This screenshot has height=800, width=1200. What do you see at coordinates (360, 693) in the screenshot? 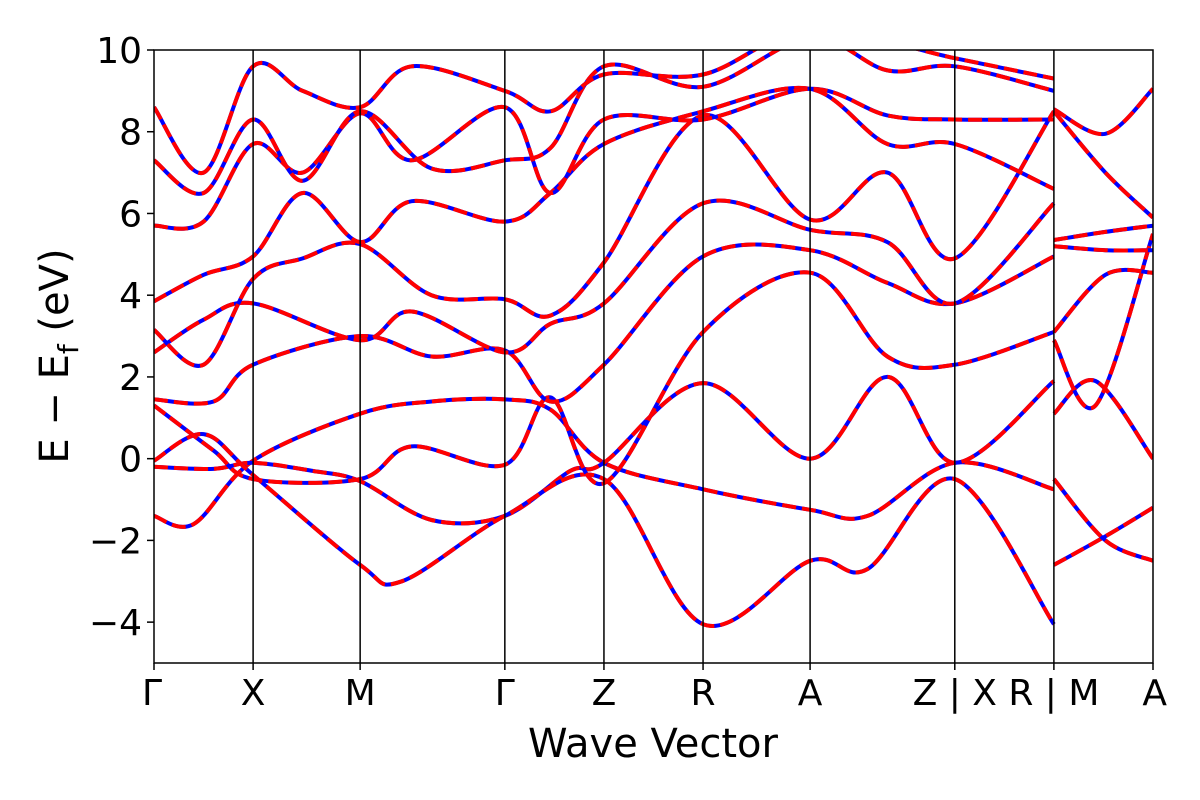
I see `x-tick-label-2: M` at bounding box center [360, 693].